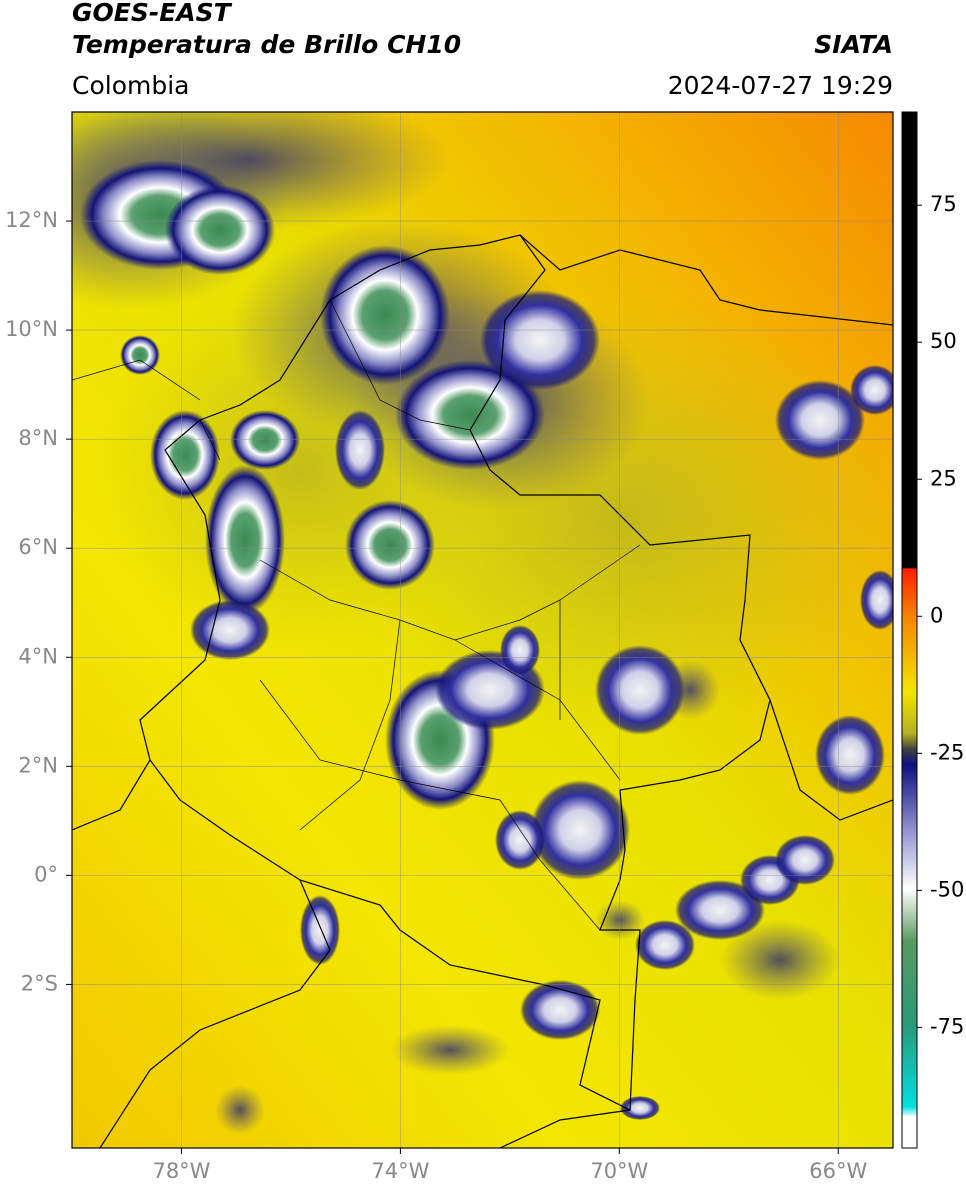 This screenshot has width=966, height=1190. What do you see at coordinates (39, 983) in the screenshot?
I see `y-tick-label: 2°S` at bounding box center [39, 983].